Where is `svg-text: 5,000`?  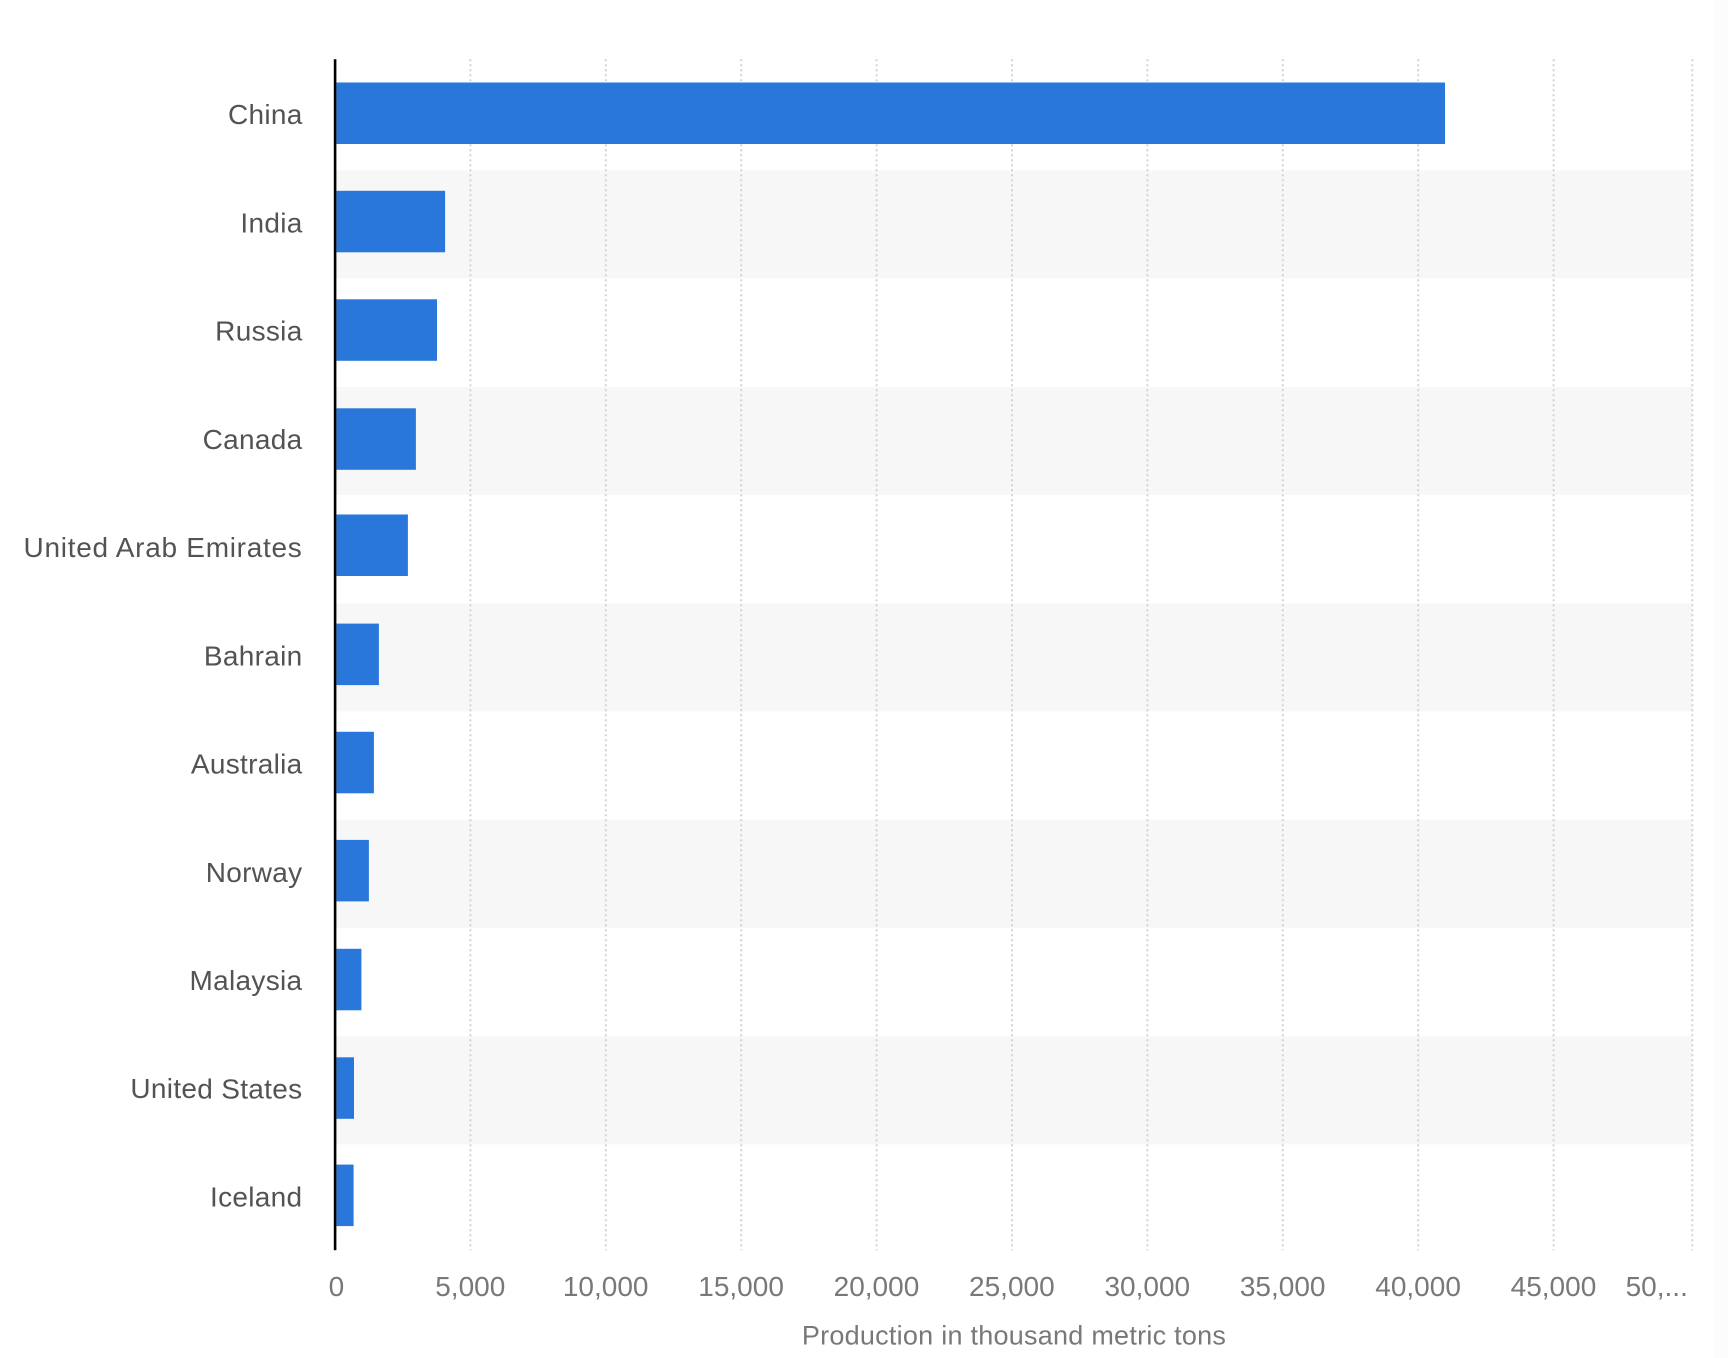
svg-text: 5,000 is located at coordinates (470, 1286).